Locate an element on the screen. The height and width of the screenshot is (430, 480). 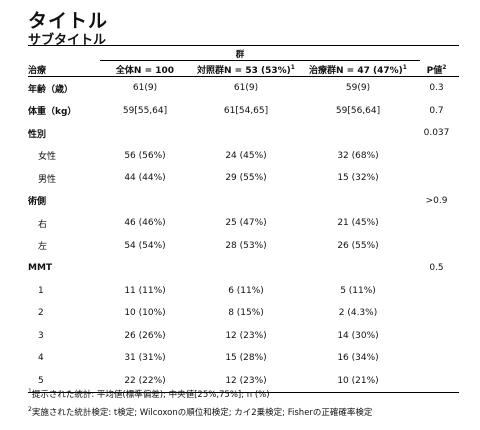
cell-treated: 2 (4.3%) is located at coordinates (358, 313).